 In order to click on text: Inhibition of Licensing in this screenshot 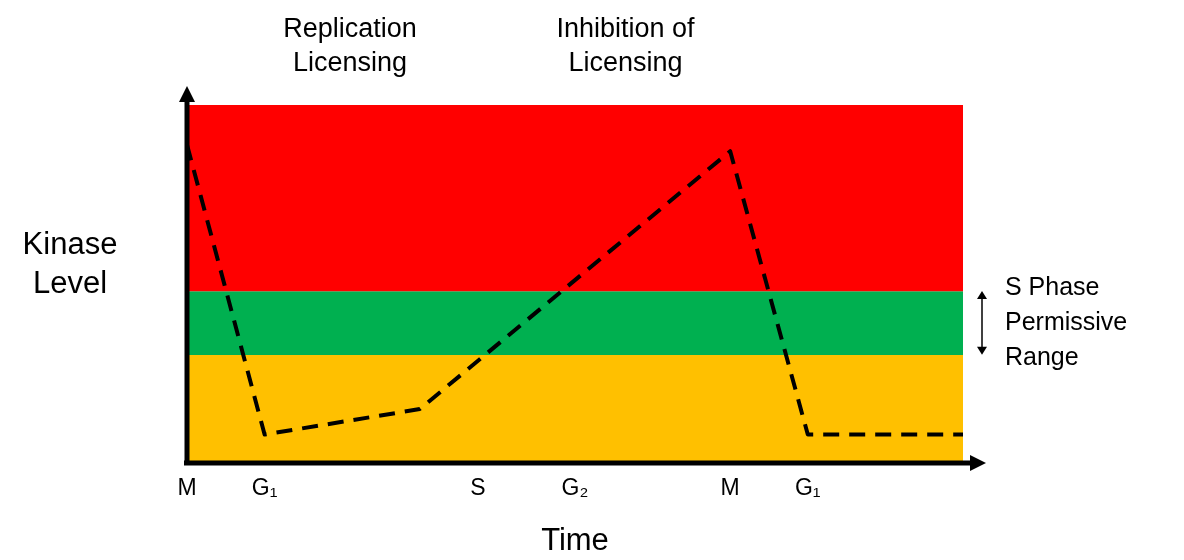, I will do `click(625, 45)`.